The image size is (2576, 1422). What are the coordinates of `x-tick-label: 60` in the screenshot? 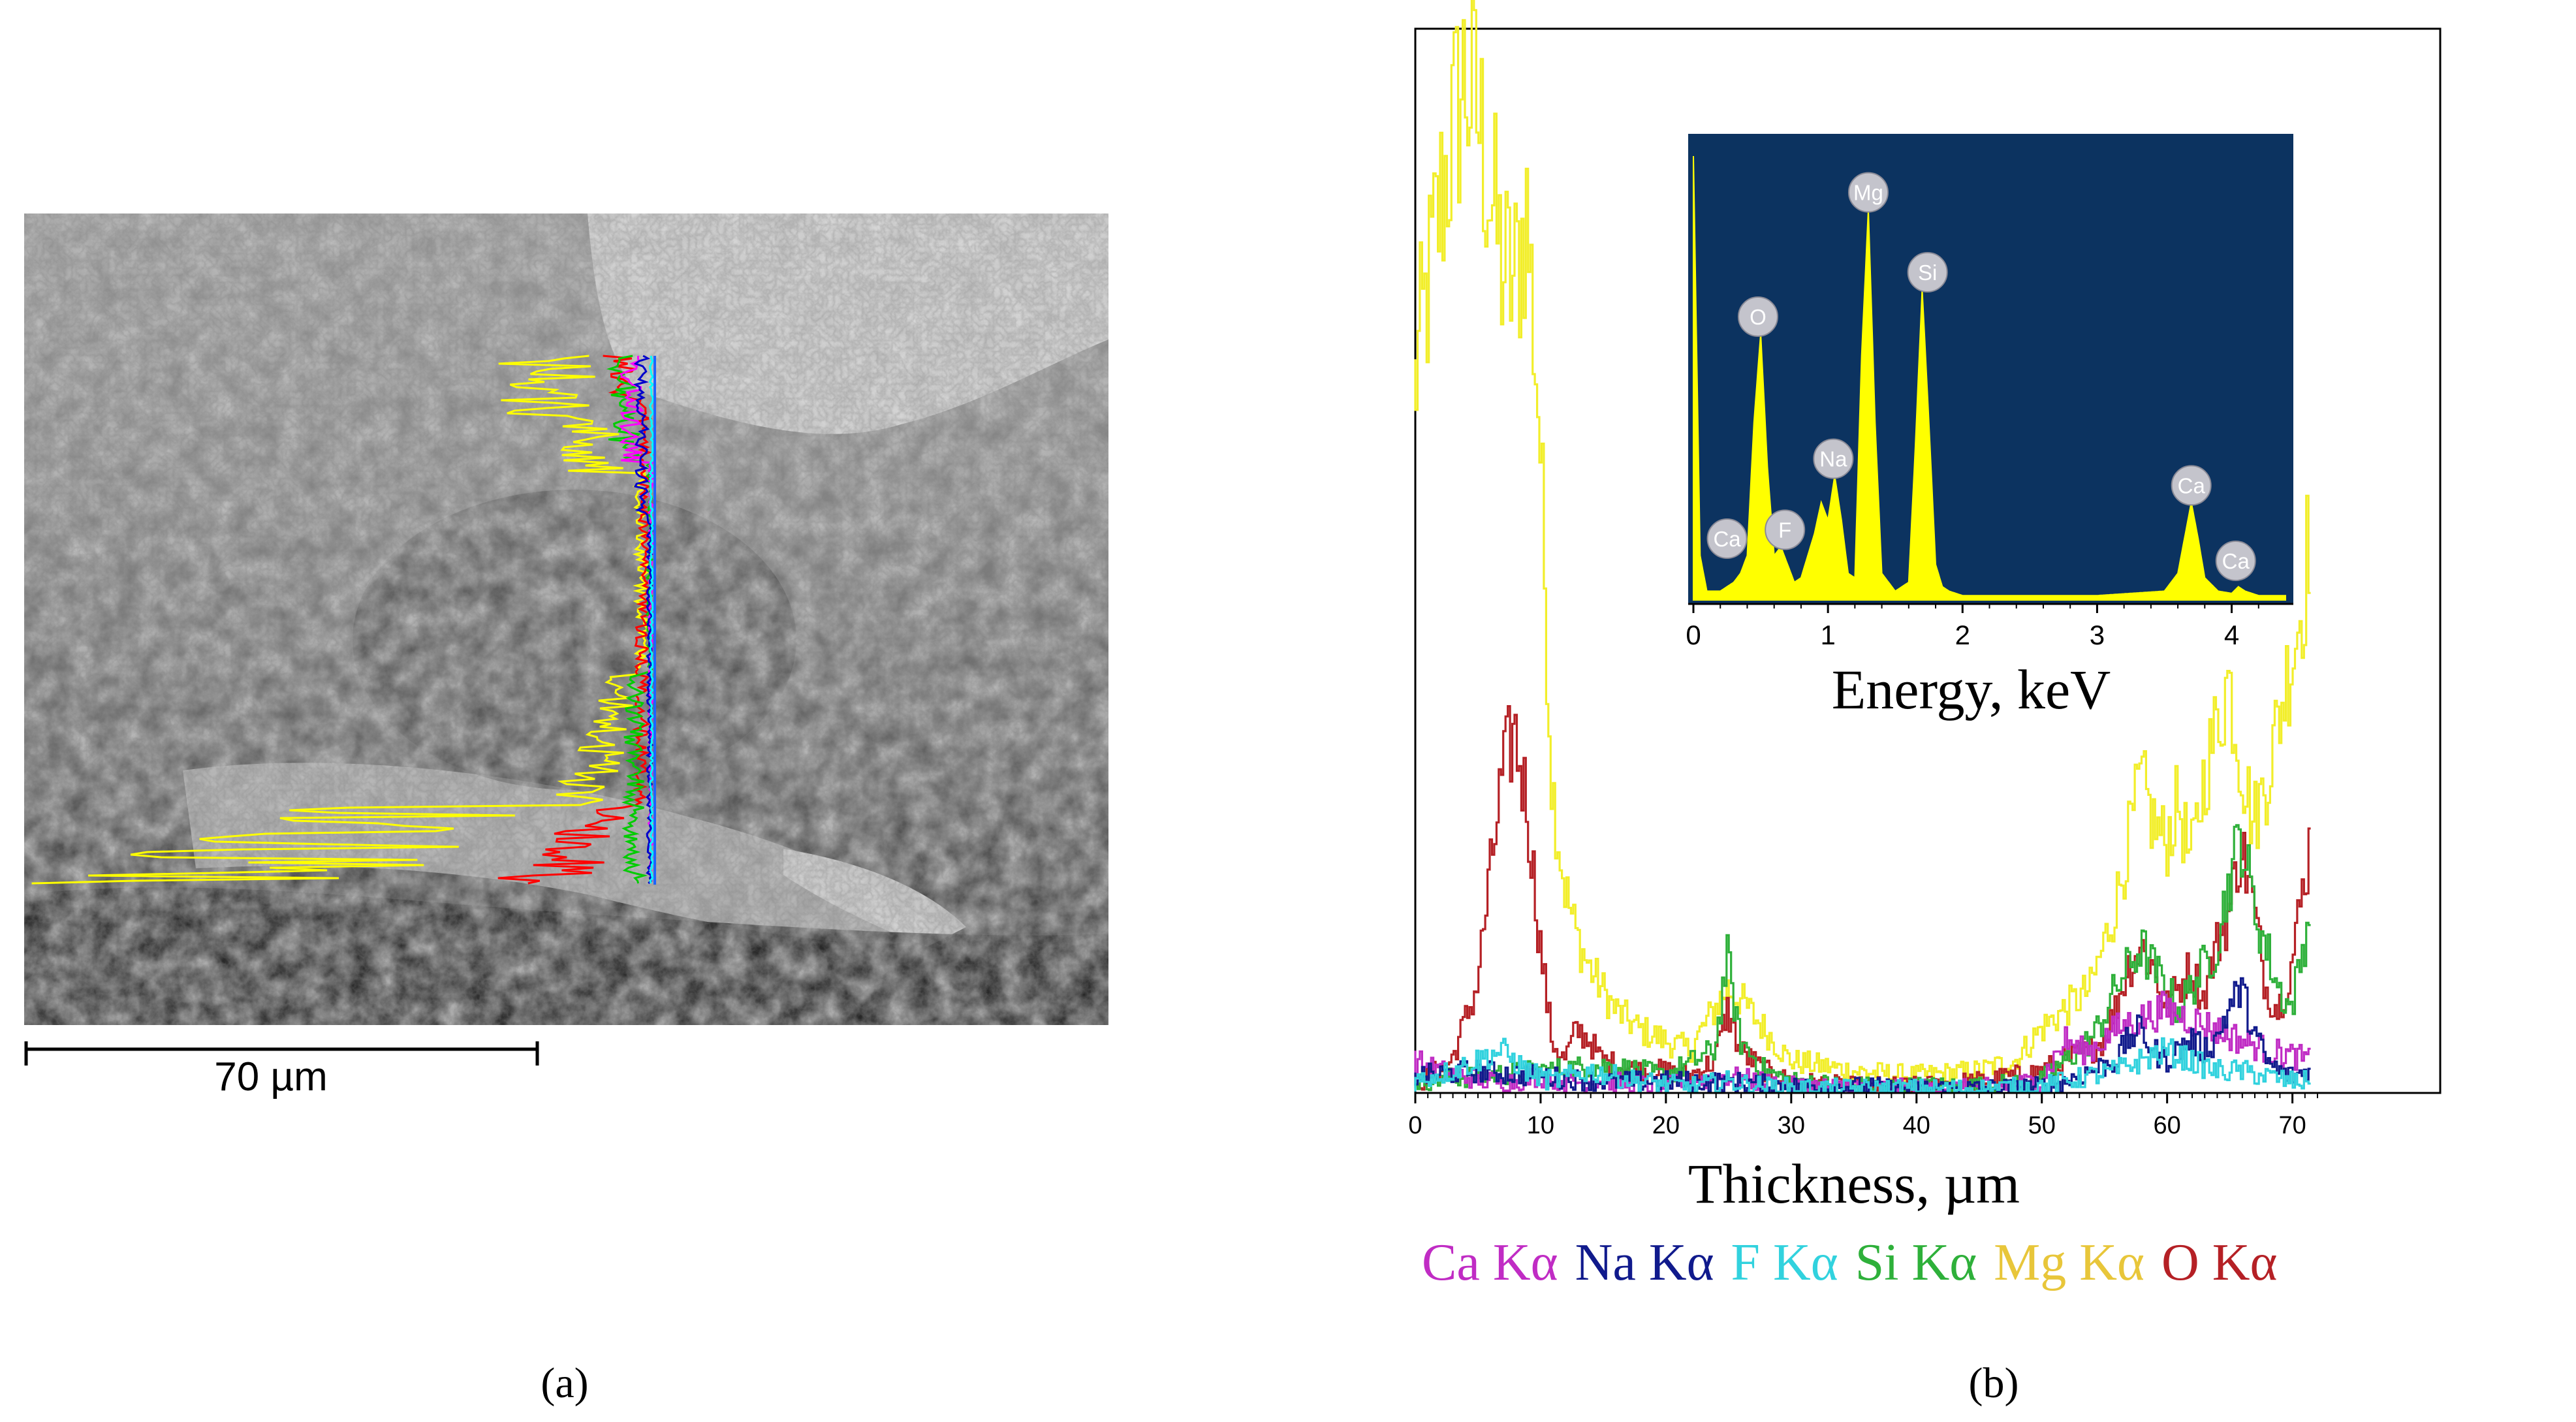 It's located at (2167, 1125).